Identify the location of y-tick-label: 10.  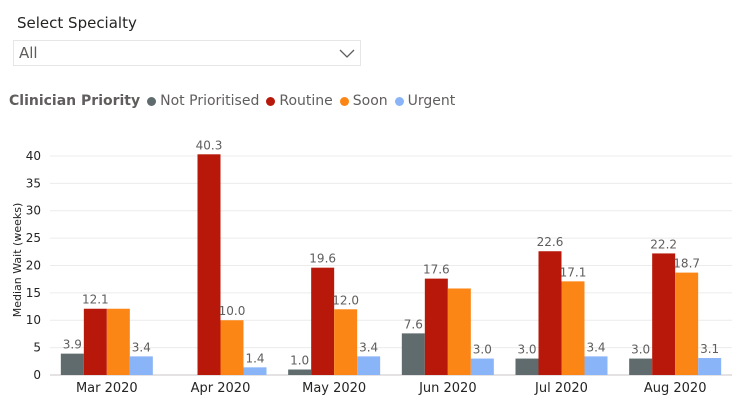
(33, 320).